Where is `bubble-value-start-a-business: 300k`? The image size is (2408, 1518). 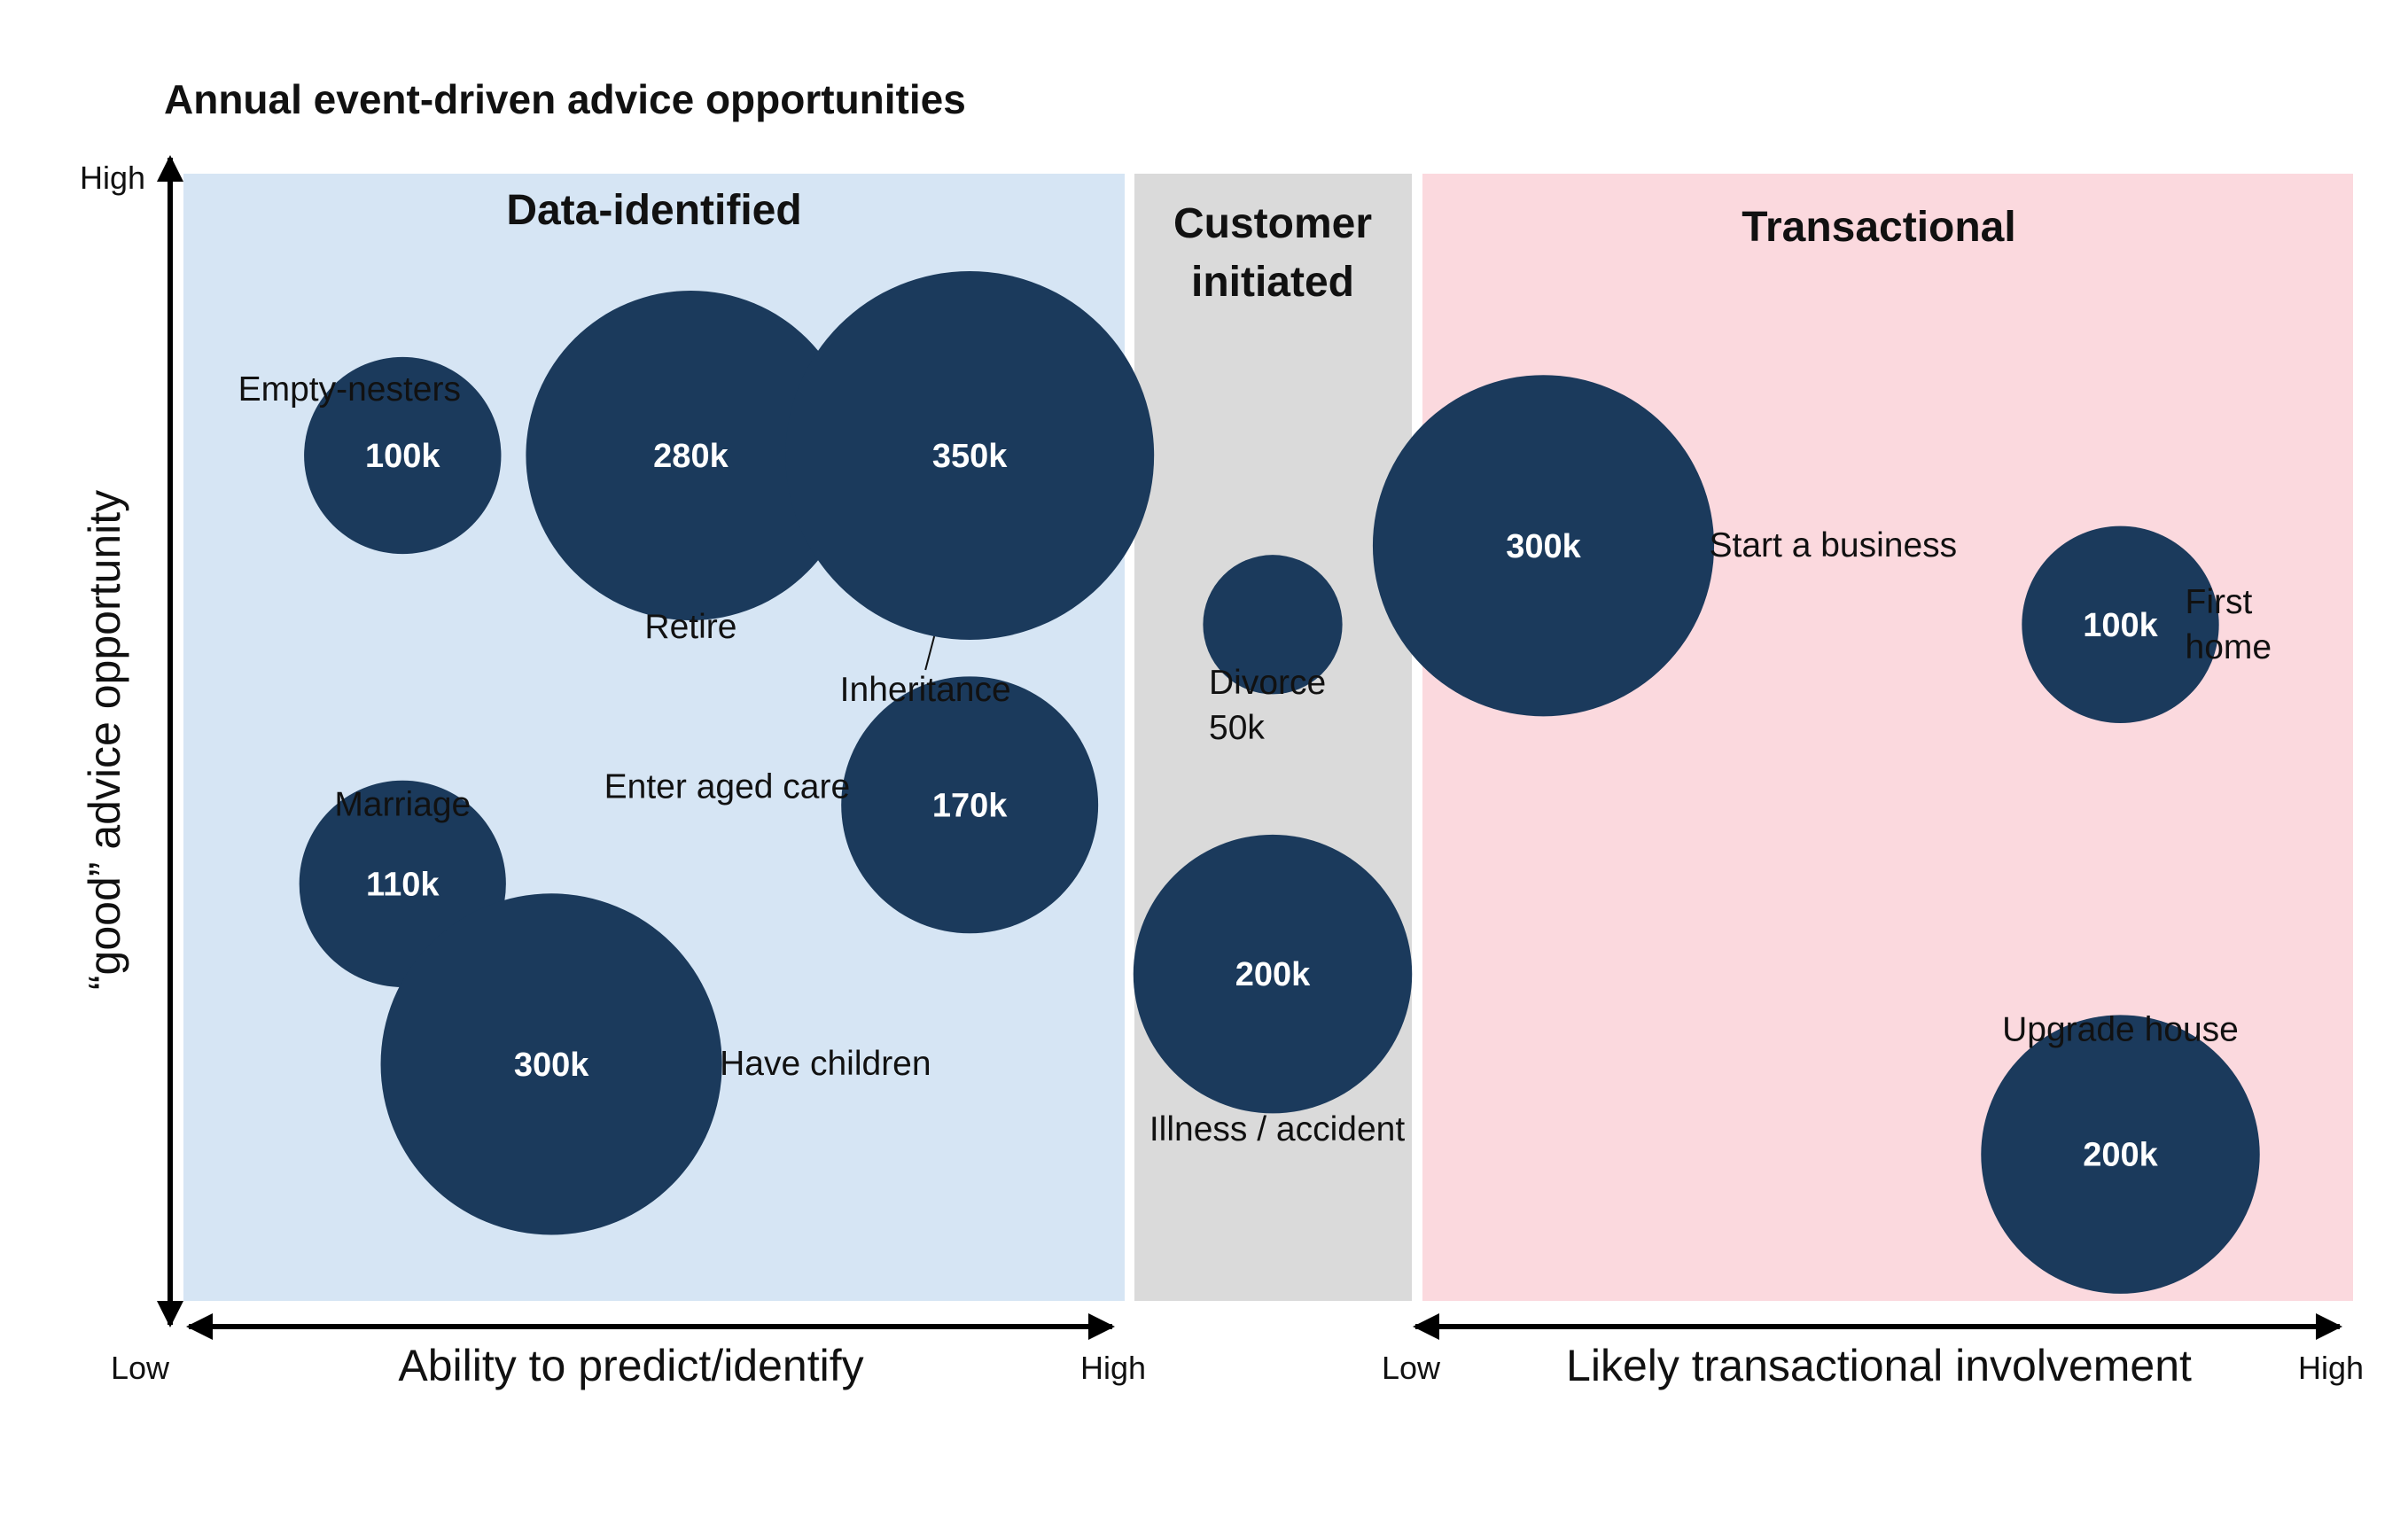
bubble-value-start-a-business: 300k is located at coordinates (1543, 546).